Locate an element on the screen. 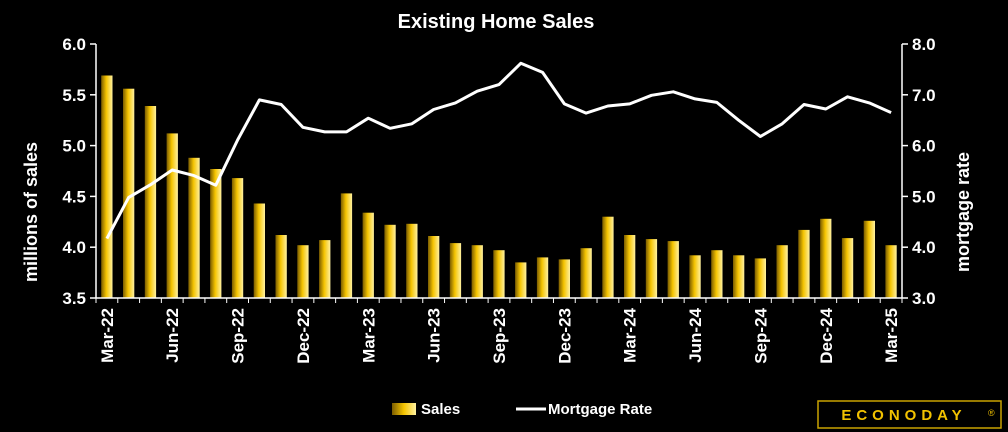 This screenshot has height=432, width=1008. y-right-tick-label: 4.0 is located at coordinates (924, 247).